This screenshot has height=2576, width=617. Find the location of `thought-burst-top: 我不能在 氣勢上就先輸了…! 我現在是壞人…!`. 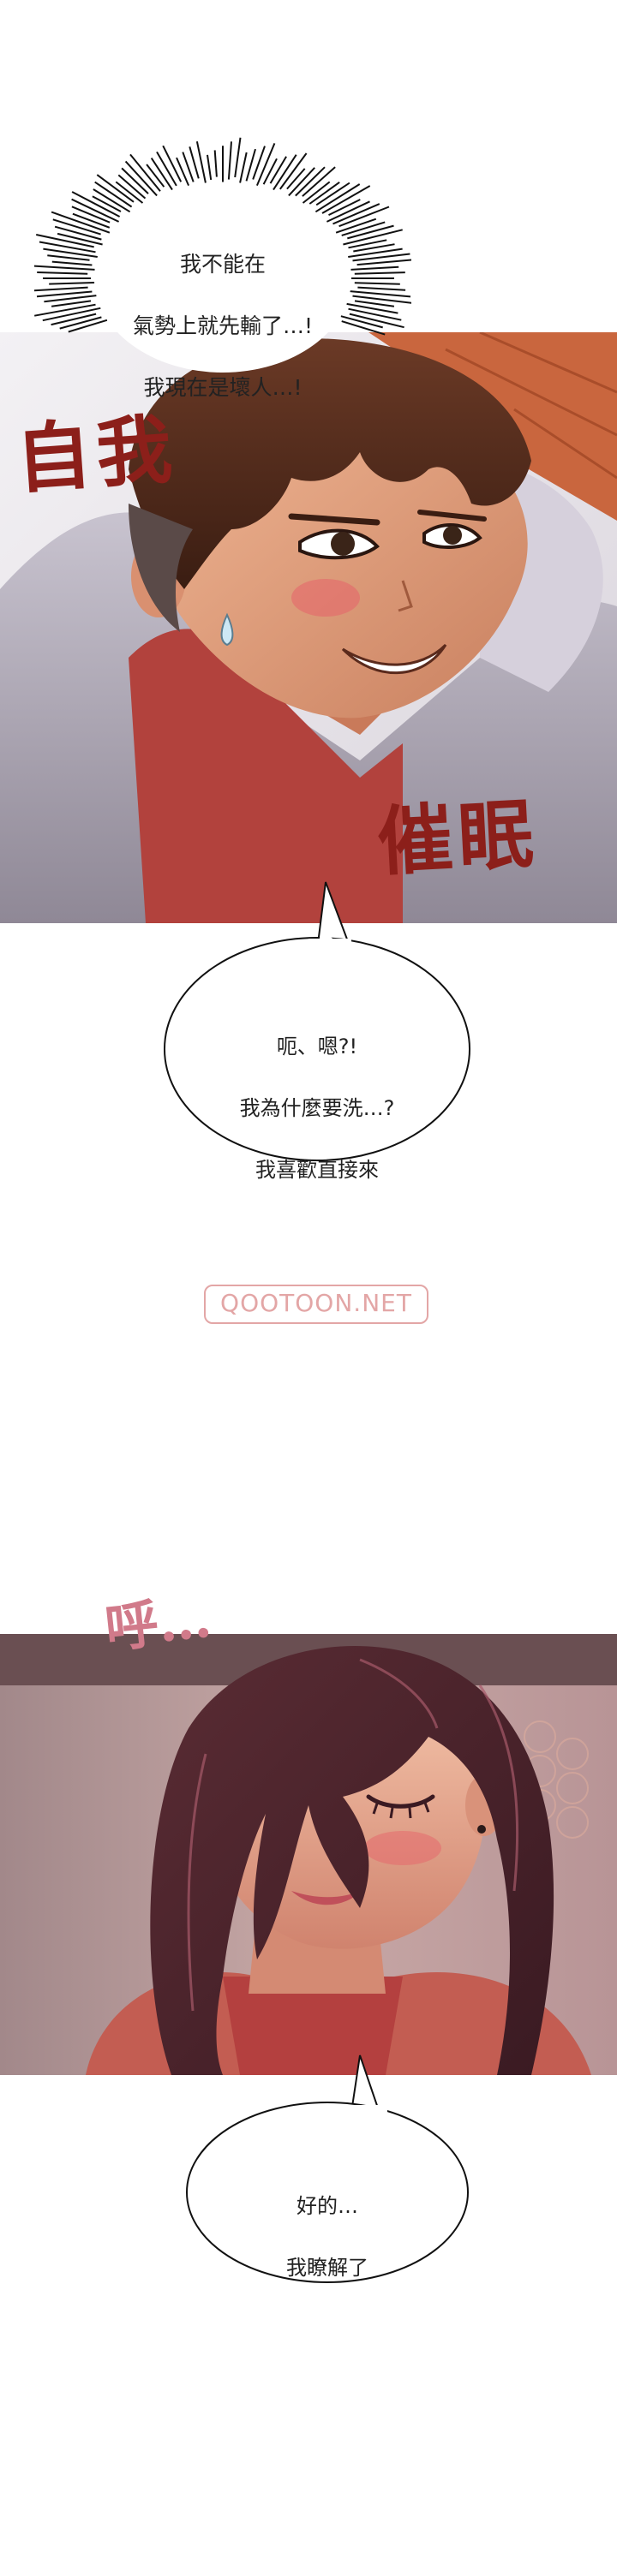

thought-burst-top: 我不能在 氣勢上就先輸了…! 我現在是壞人…! is located at coordinates (223, 264).